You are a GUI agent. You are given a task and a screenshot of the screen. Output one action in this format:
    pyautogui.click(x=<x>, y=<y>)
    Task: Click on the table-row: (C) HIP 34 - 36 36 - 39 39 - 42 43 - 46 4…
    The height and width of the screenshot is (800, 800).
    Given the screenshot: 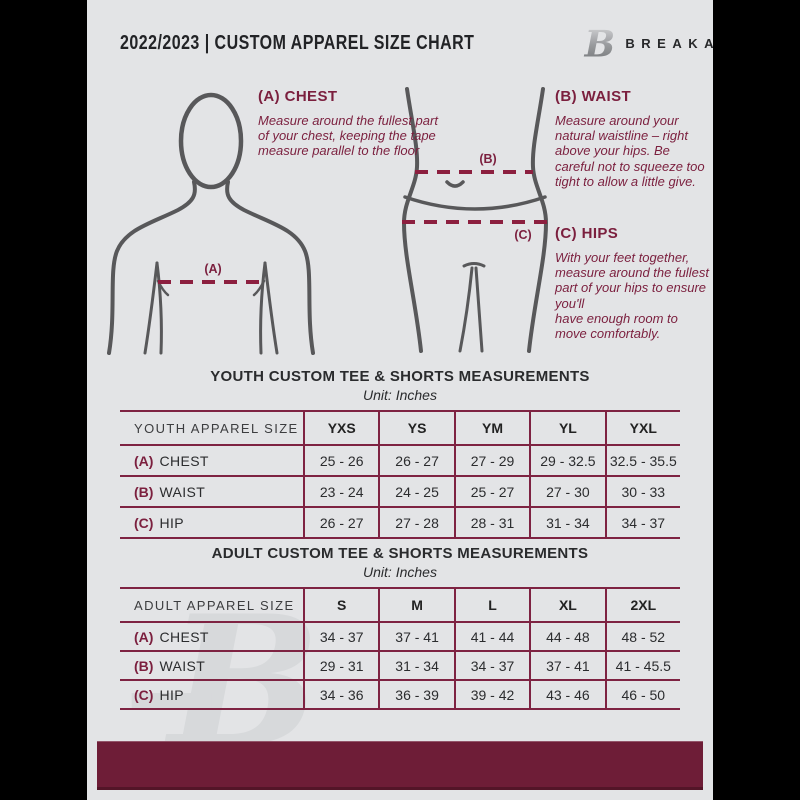 What is the action you would take?
    pyautogui.click(x=400, y=695)
    